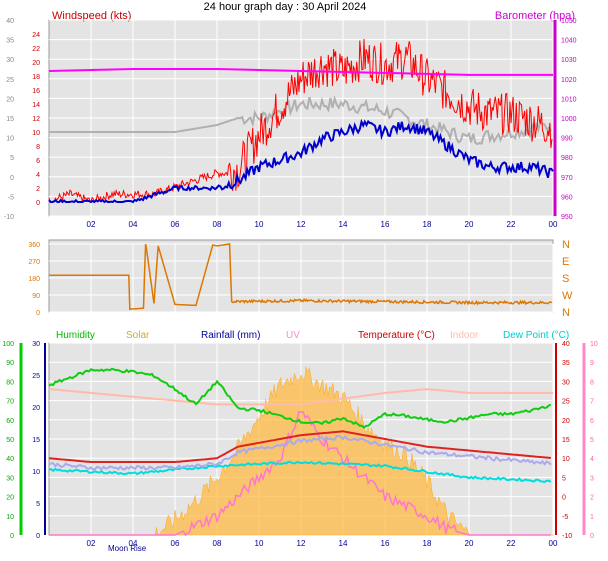  Describe the element at coordinates (566, 440) in the screenshot. I see `y-temp-tick-label: 15` at that location.